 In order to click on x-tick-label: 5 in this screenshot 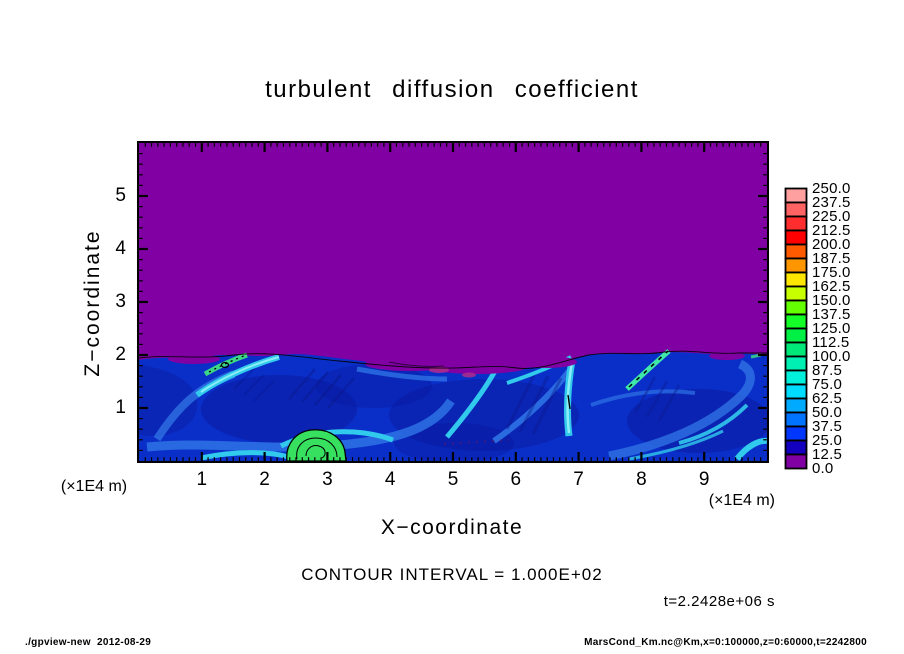, I will do `click(453, 479)`.